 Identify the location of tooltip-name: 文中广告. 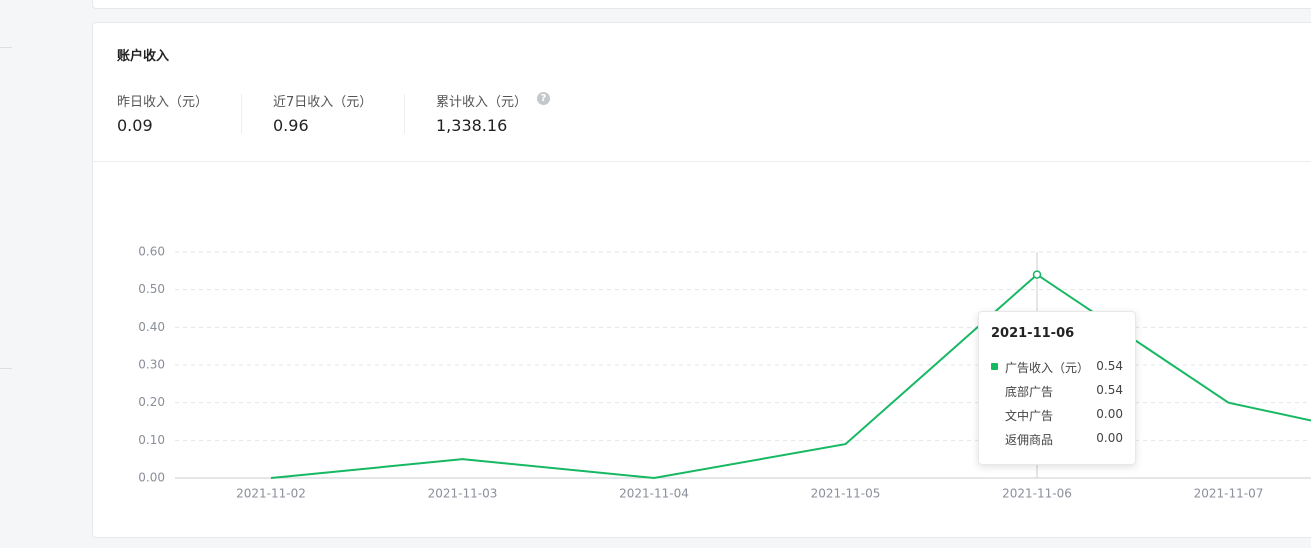
(1029, 416).